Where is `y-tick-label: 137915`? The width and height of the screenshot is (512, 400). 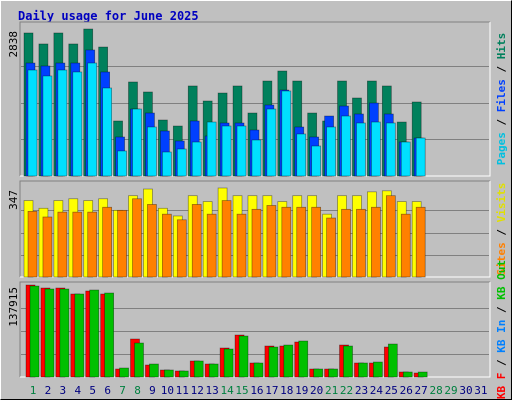 y-tick-label: 137915 is located at coordinates (13, 307).